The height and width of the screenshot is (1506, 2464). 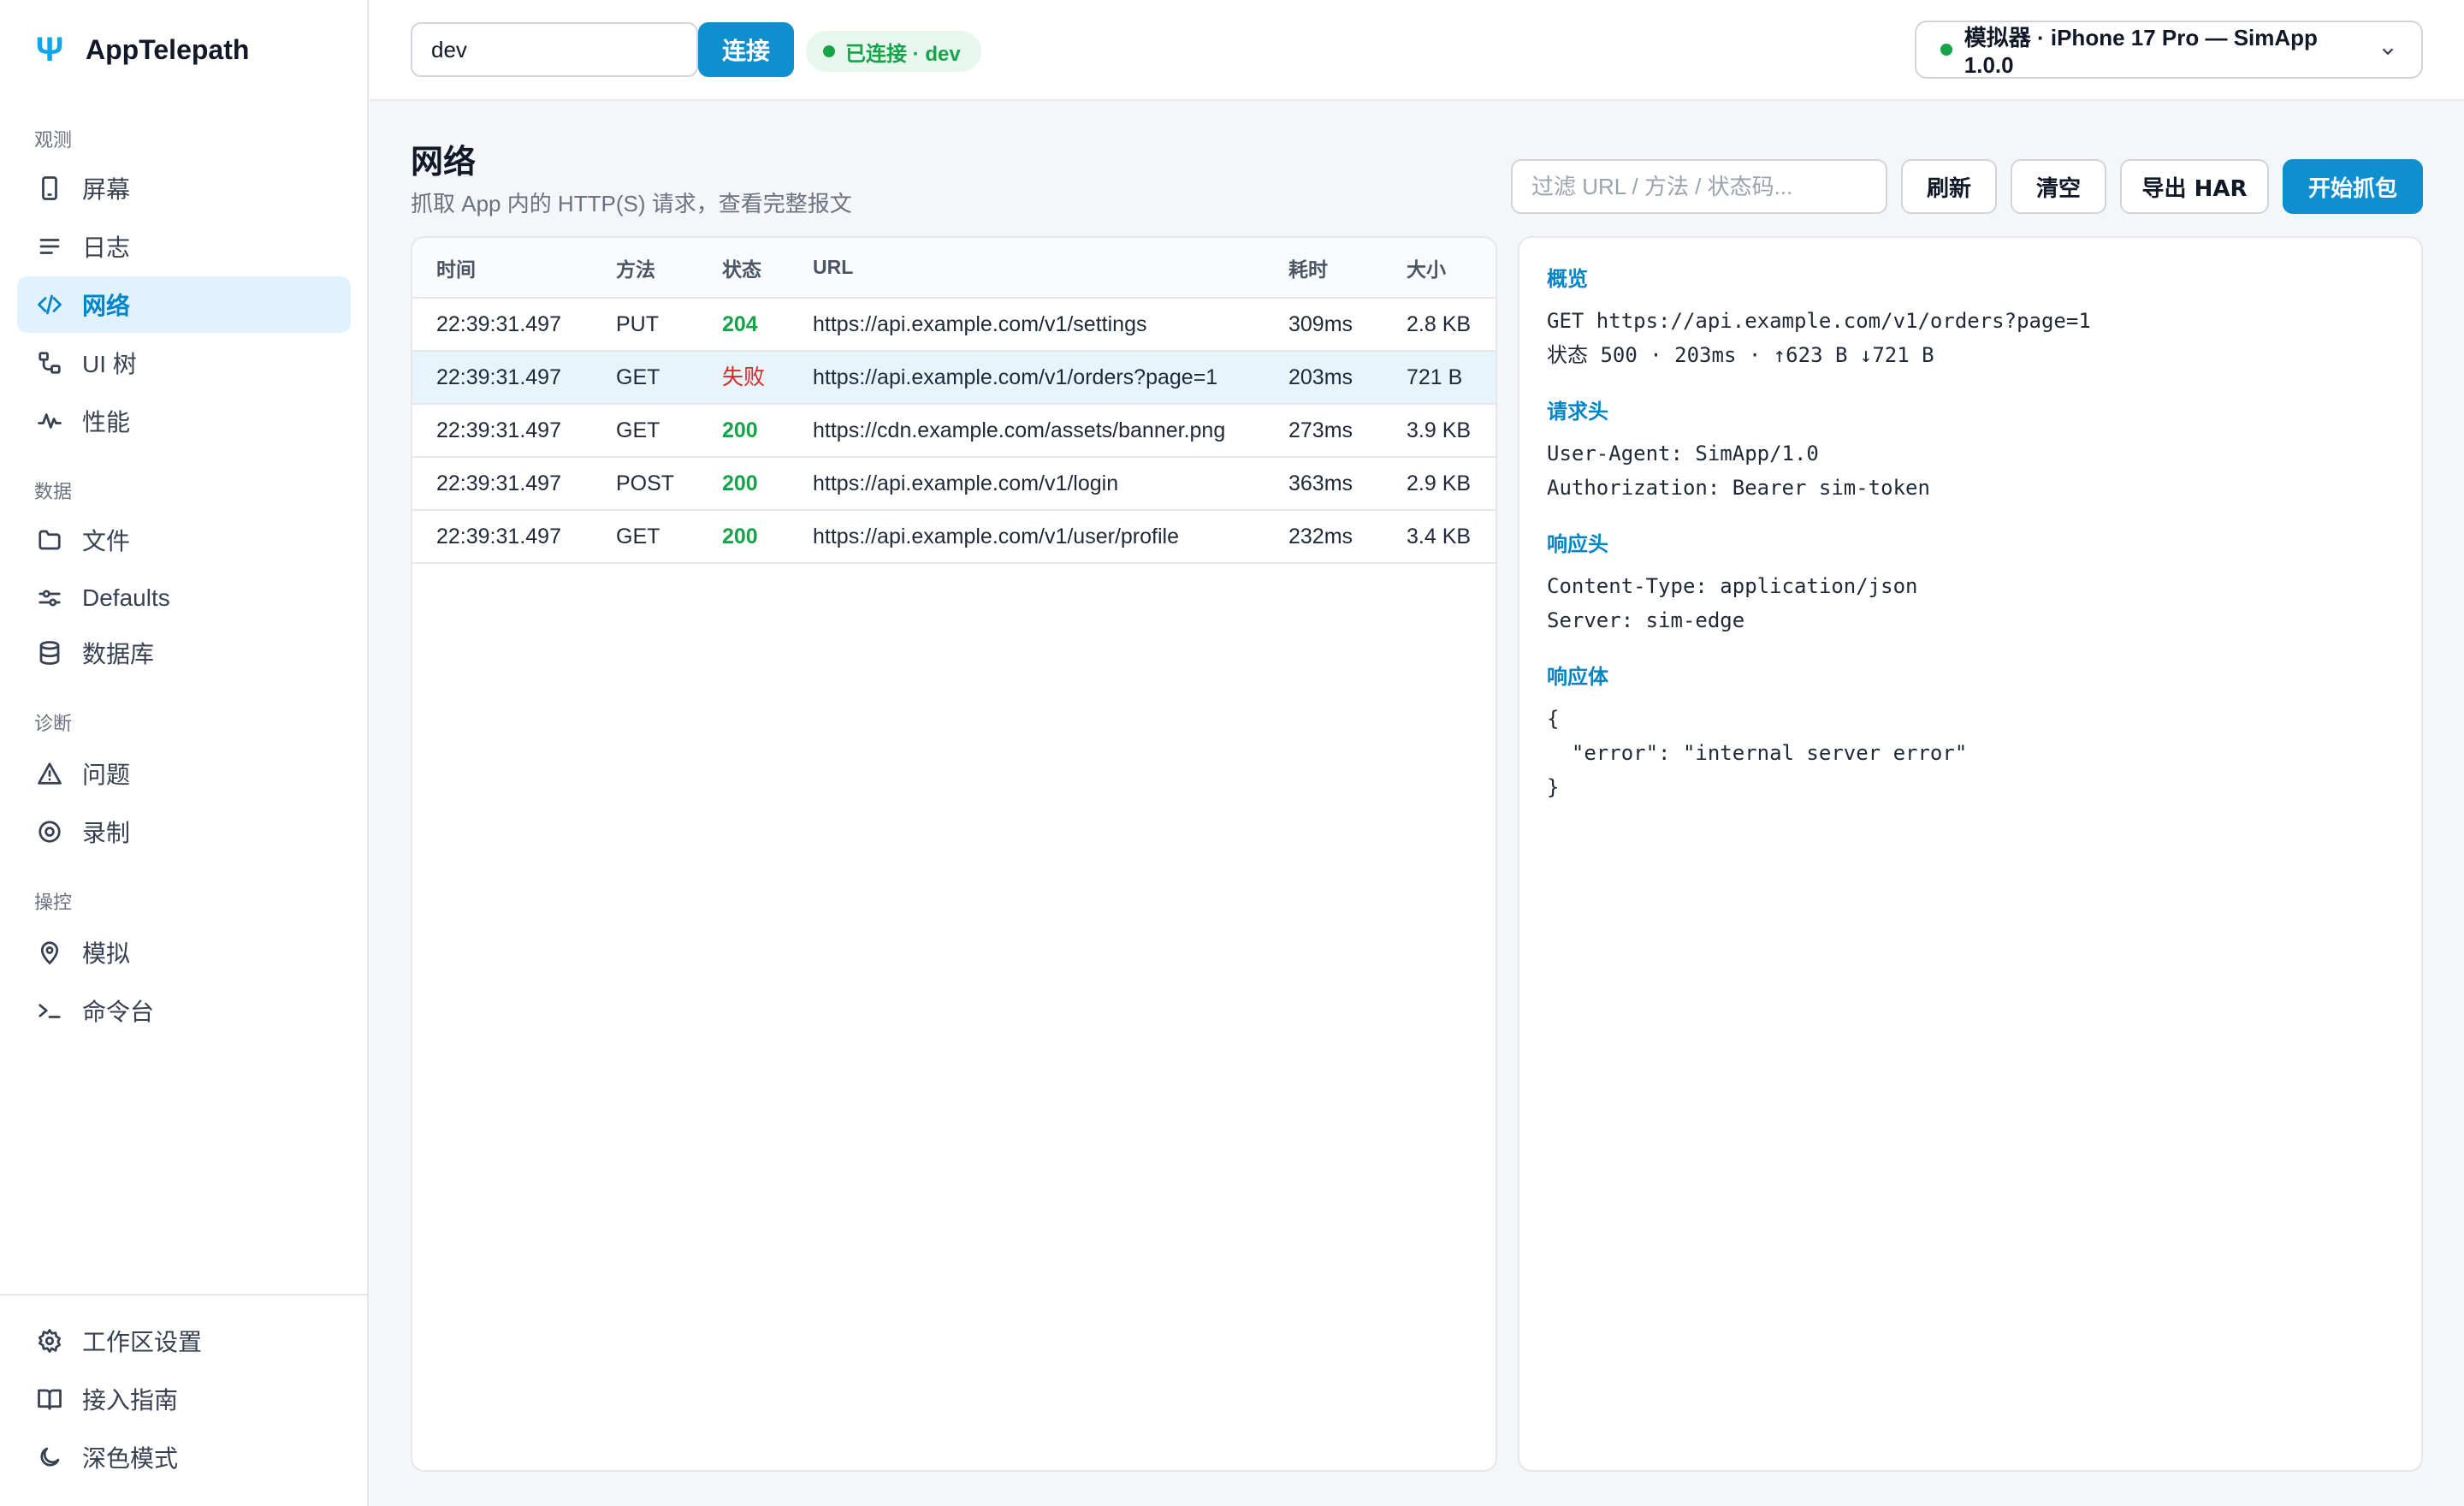 What do you see at coordinates (184, 421) in the screenshot?
I see `sidebar-item-performance: 性能` at bounding box center [184, 421].